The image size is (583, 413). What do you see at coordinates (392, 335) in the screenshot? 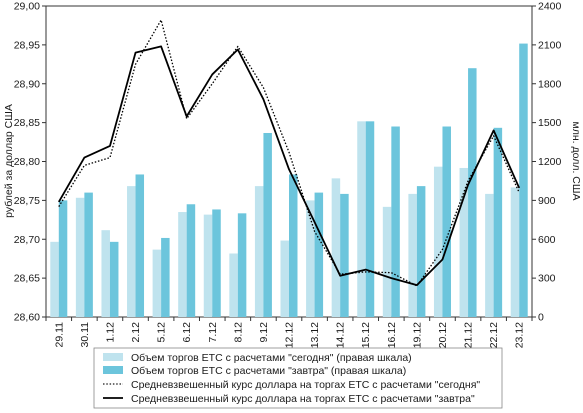
I see `x-tick-label: 16.12` at bounding box center [392, 335].